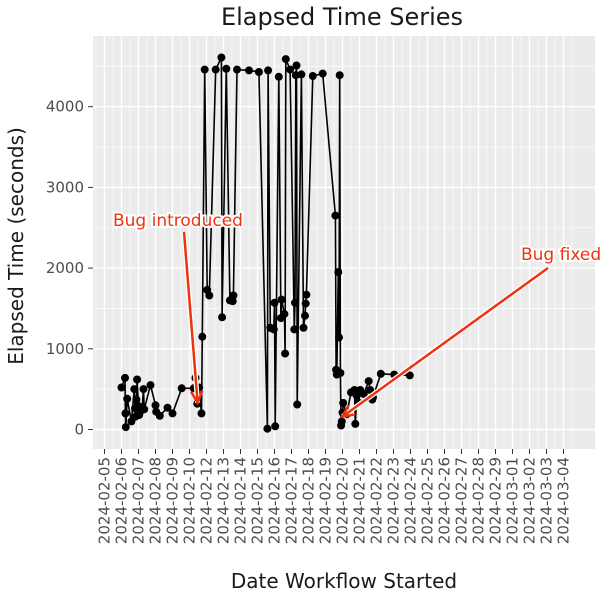  Describe the element at coordinates (275, 500) in the screenshot. I see `x-tick-label: 2024-02-16` at that location.